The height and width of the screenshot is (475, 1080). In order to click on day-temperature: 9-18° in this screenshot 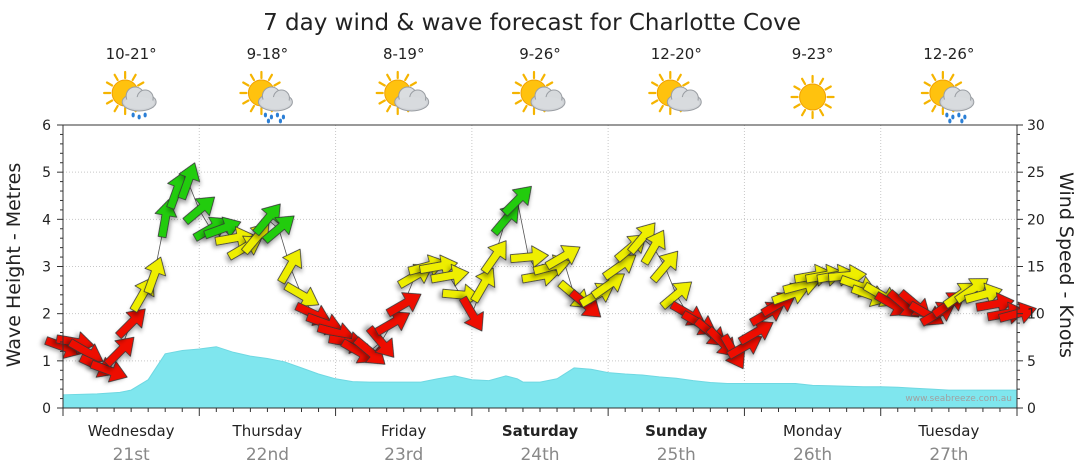, I will do `click(268, 54)`.